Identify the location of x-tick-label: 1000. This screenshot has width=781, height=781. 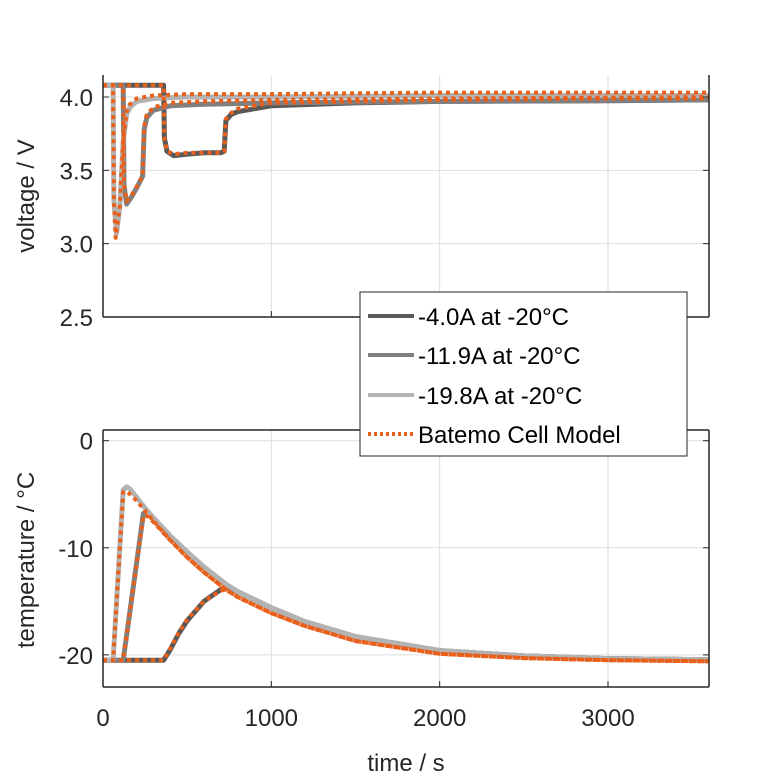
(271, 718).